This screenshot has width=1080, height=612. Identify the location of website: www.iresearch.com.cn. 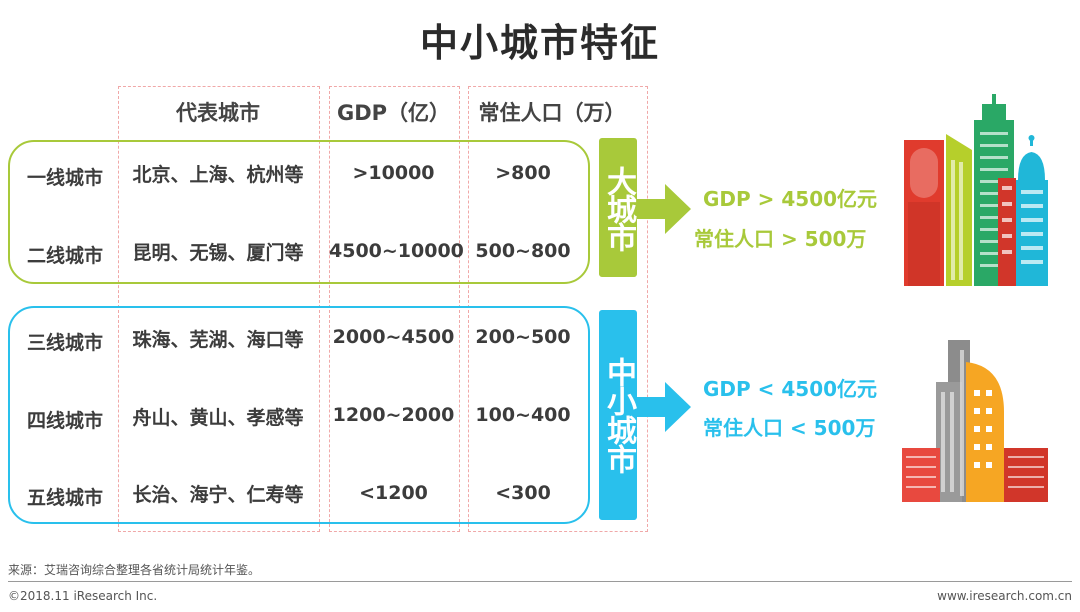
(1004, 596).